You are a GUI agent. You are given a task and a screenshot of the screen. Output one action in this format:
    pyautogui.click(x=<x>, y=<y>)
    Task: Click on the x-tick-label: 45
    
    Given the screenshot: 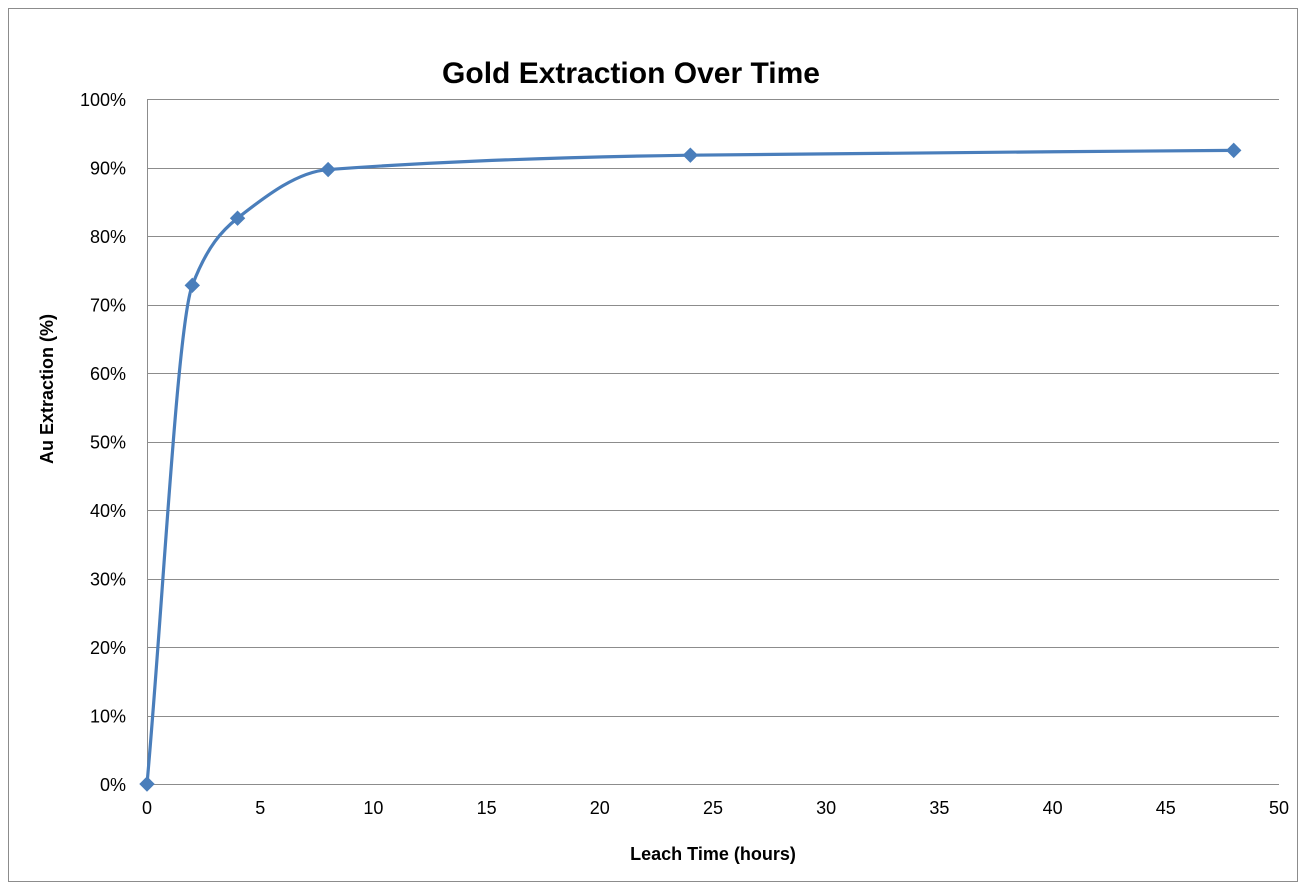 What is the action you would take?
    pyautogui.click(x=1166, y=808)
    